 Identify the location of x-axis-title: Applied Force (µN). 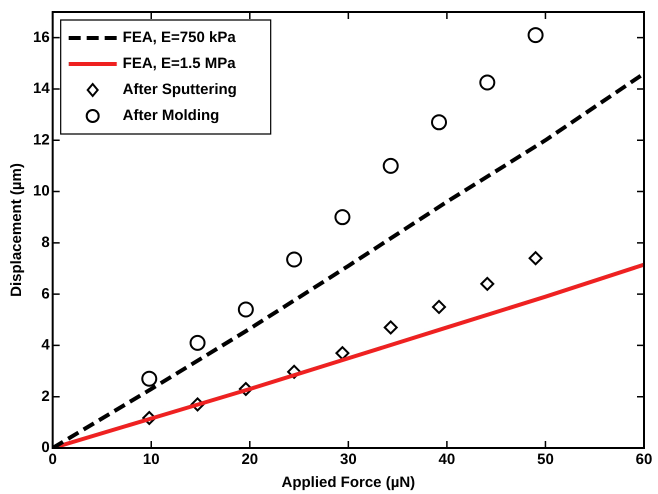
(349, 483).